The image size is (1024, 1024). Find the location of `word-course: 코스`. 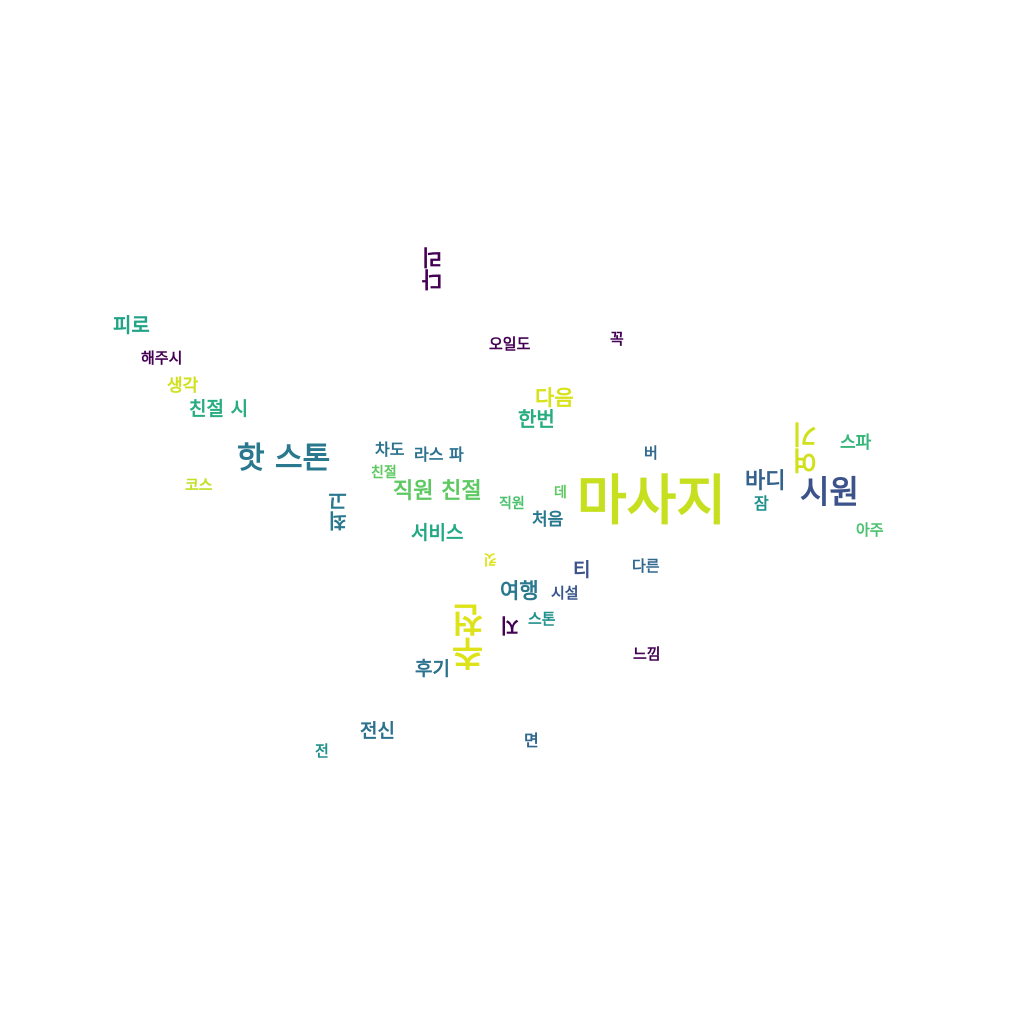

word-course: 코스 is located at coordinates (199, 485).